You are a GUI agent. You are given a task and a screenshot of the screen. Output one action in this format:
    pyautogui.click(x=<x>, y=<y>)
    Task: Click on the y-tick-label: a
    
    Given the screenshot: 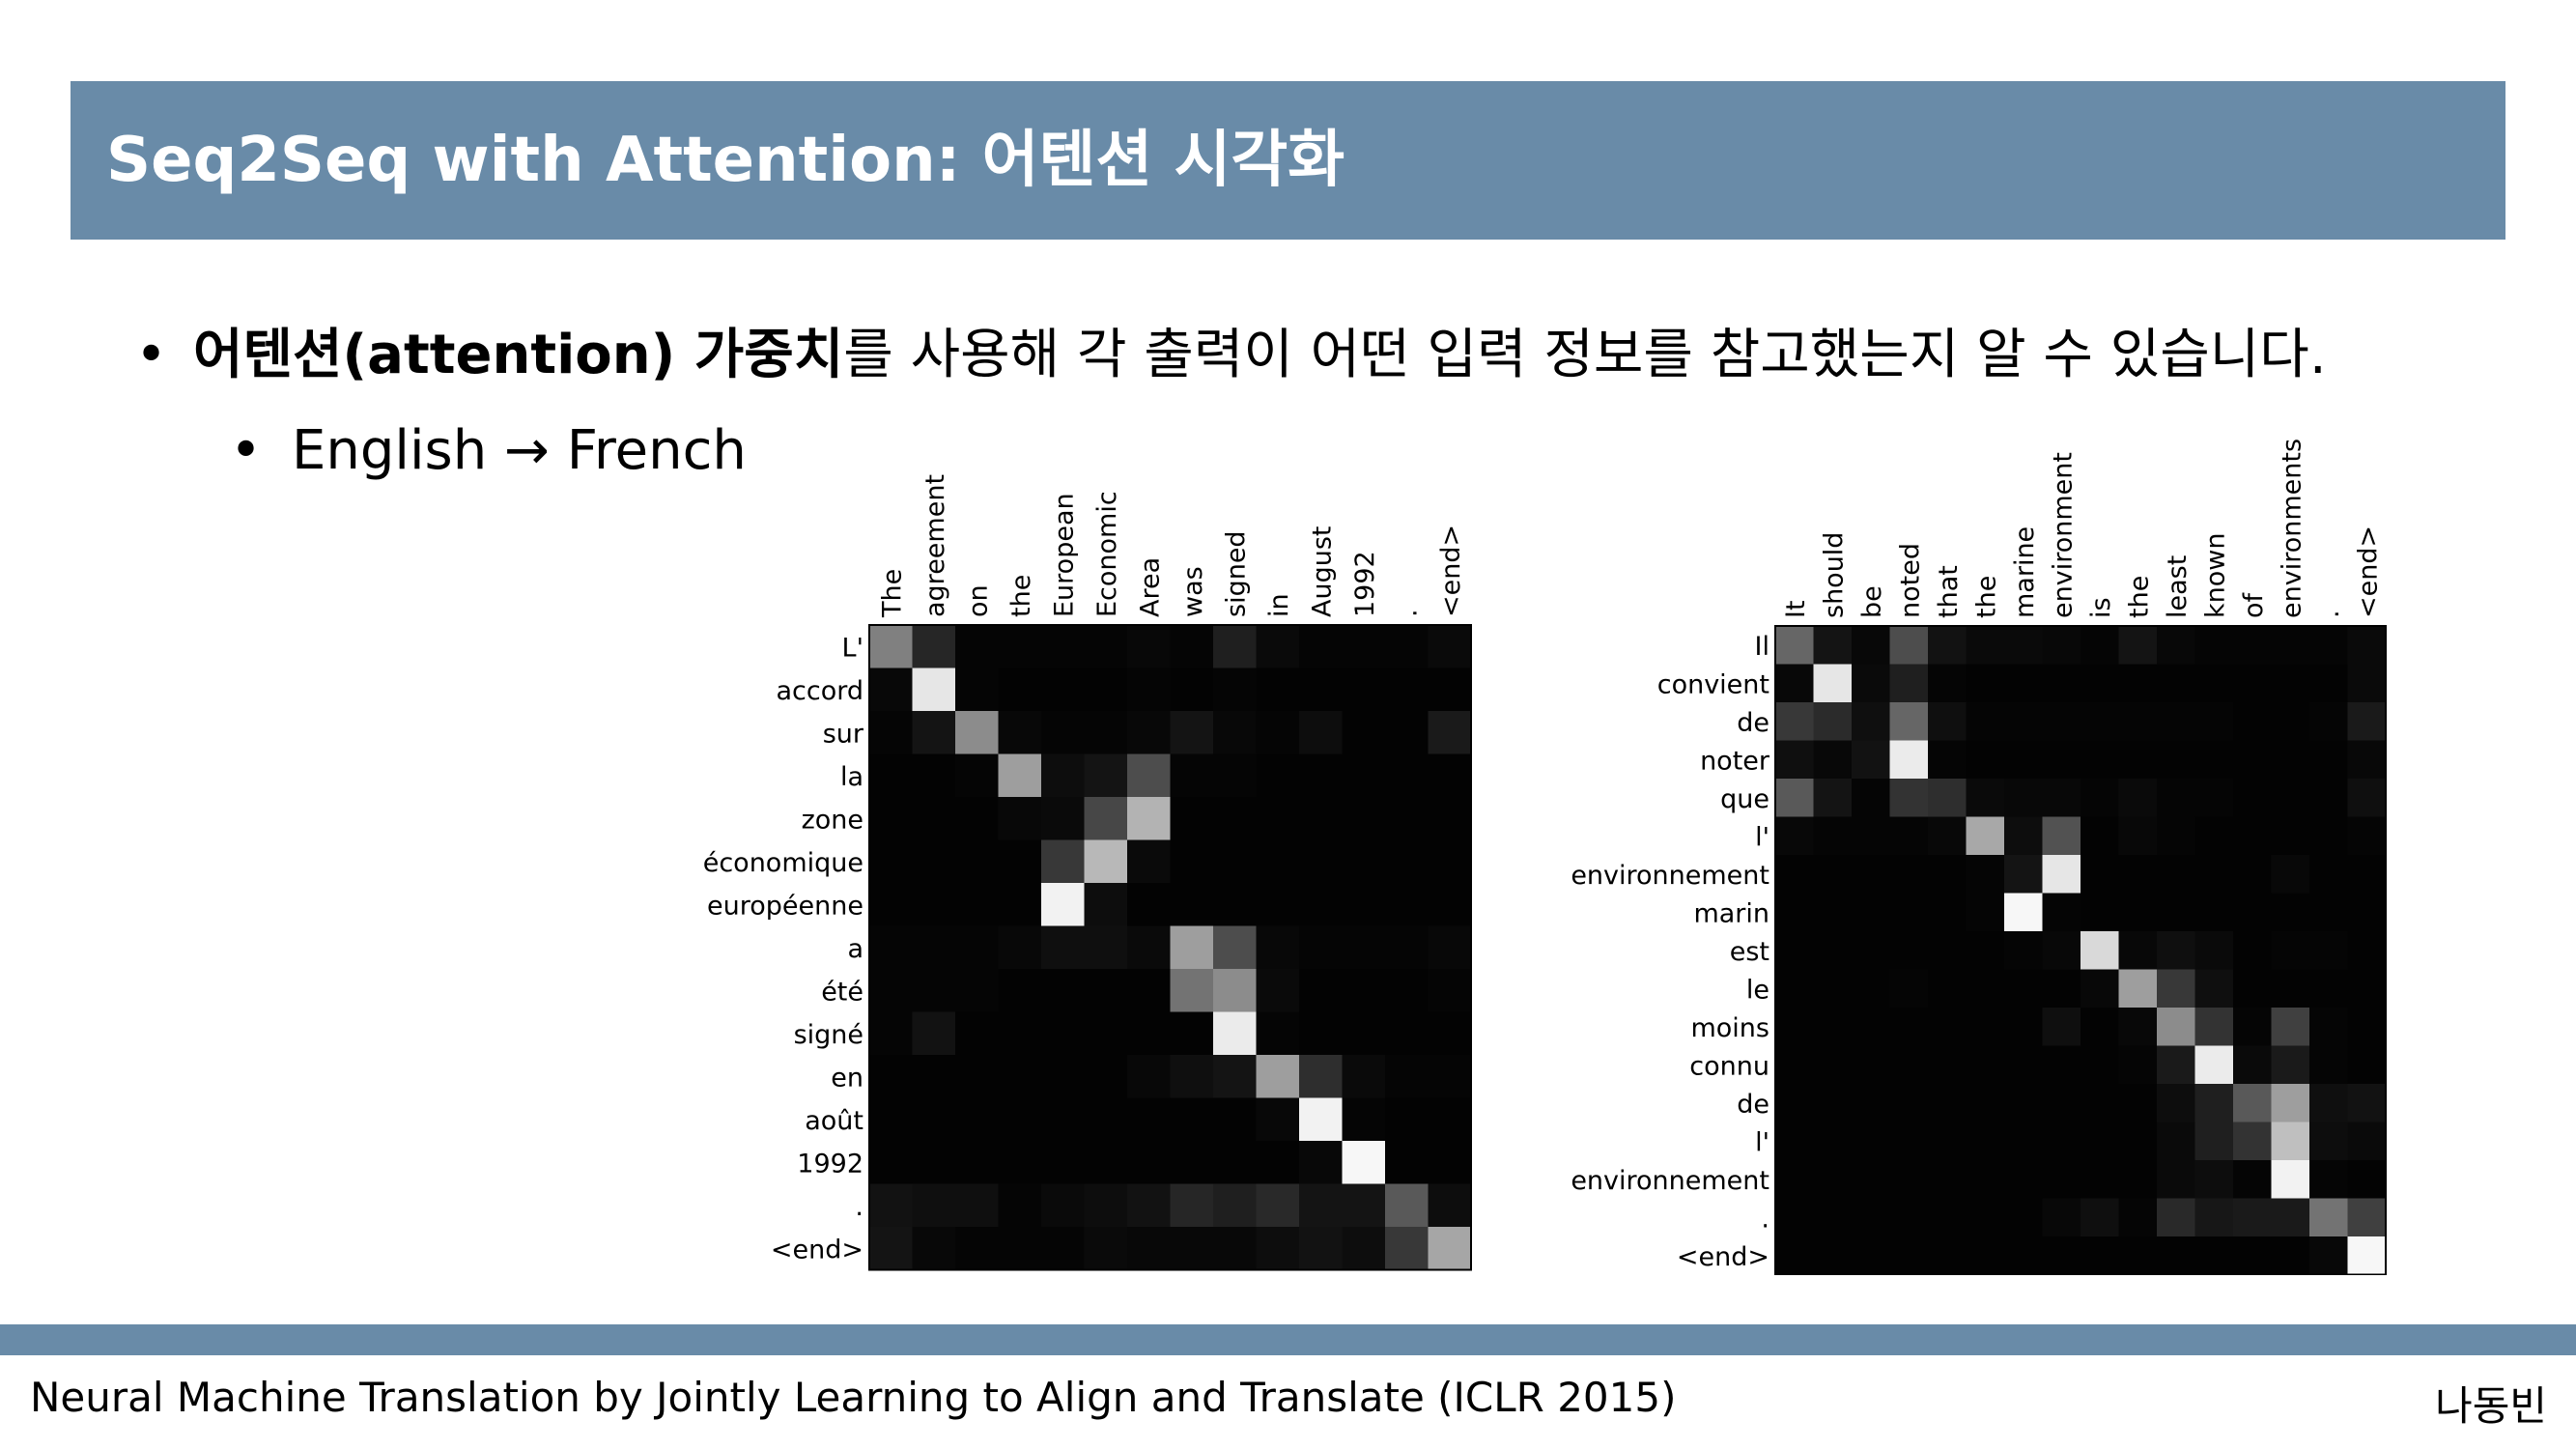 What is the action you would take?
    pyautogui.click(x=855, y=949)
    